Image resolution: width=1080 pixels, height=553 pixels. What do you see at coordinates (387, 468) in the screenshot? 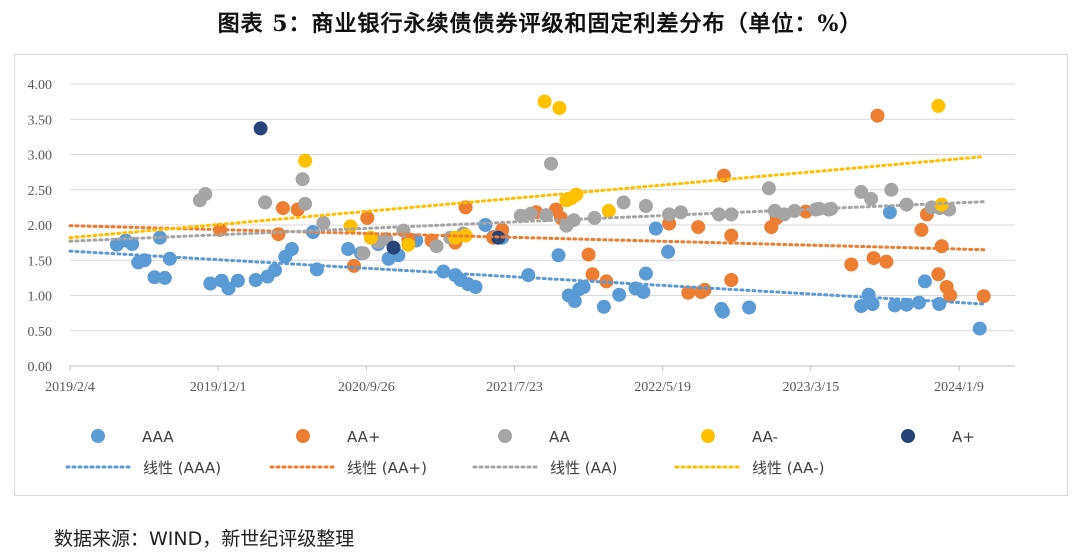
I see `legend-trend-label: 线性 (AA+)` at bounding box center [387, 468].